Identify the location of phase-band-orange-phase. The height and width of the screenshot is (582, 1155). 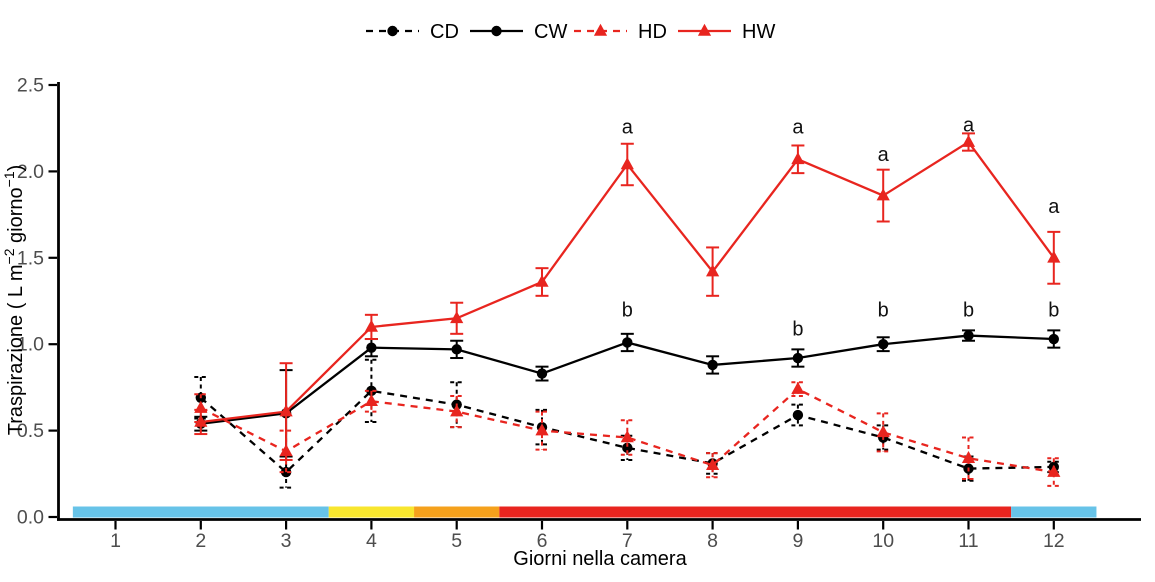
(457, 512).